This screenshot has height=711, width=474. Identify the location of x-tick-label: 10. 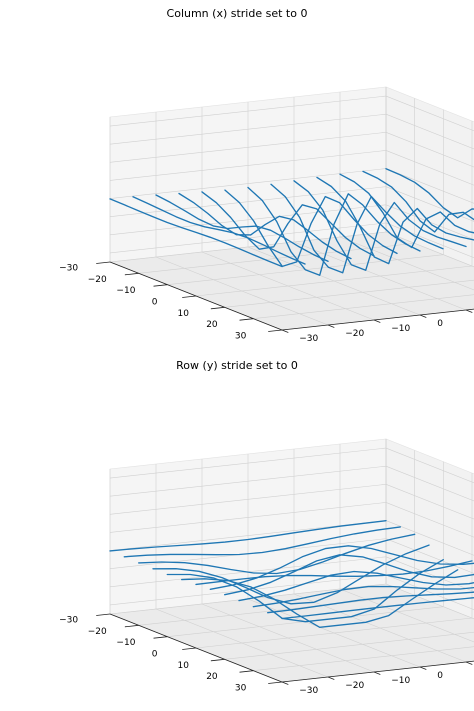
(184, 314).